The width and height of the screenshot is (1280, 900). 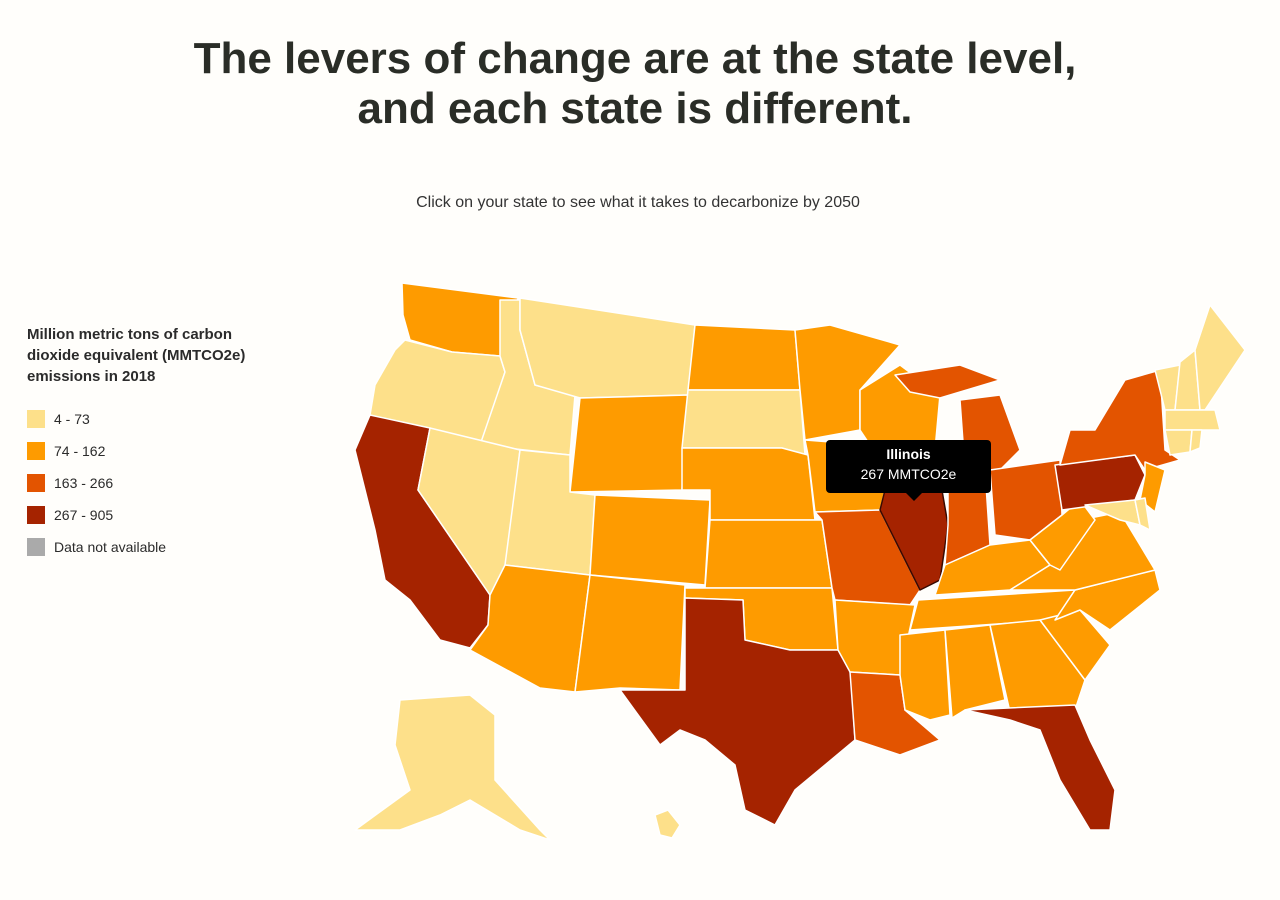 What do you see at coordinates (737, 711) in the screenshot?
I see `state-tx` at bounding box center [737, 711].